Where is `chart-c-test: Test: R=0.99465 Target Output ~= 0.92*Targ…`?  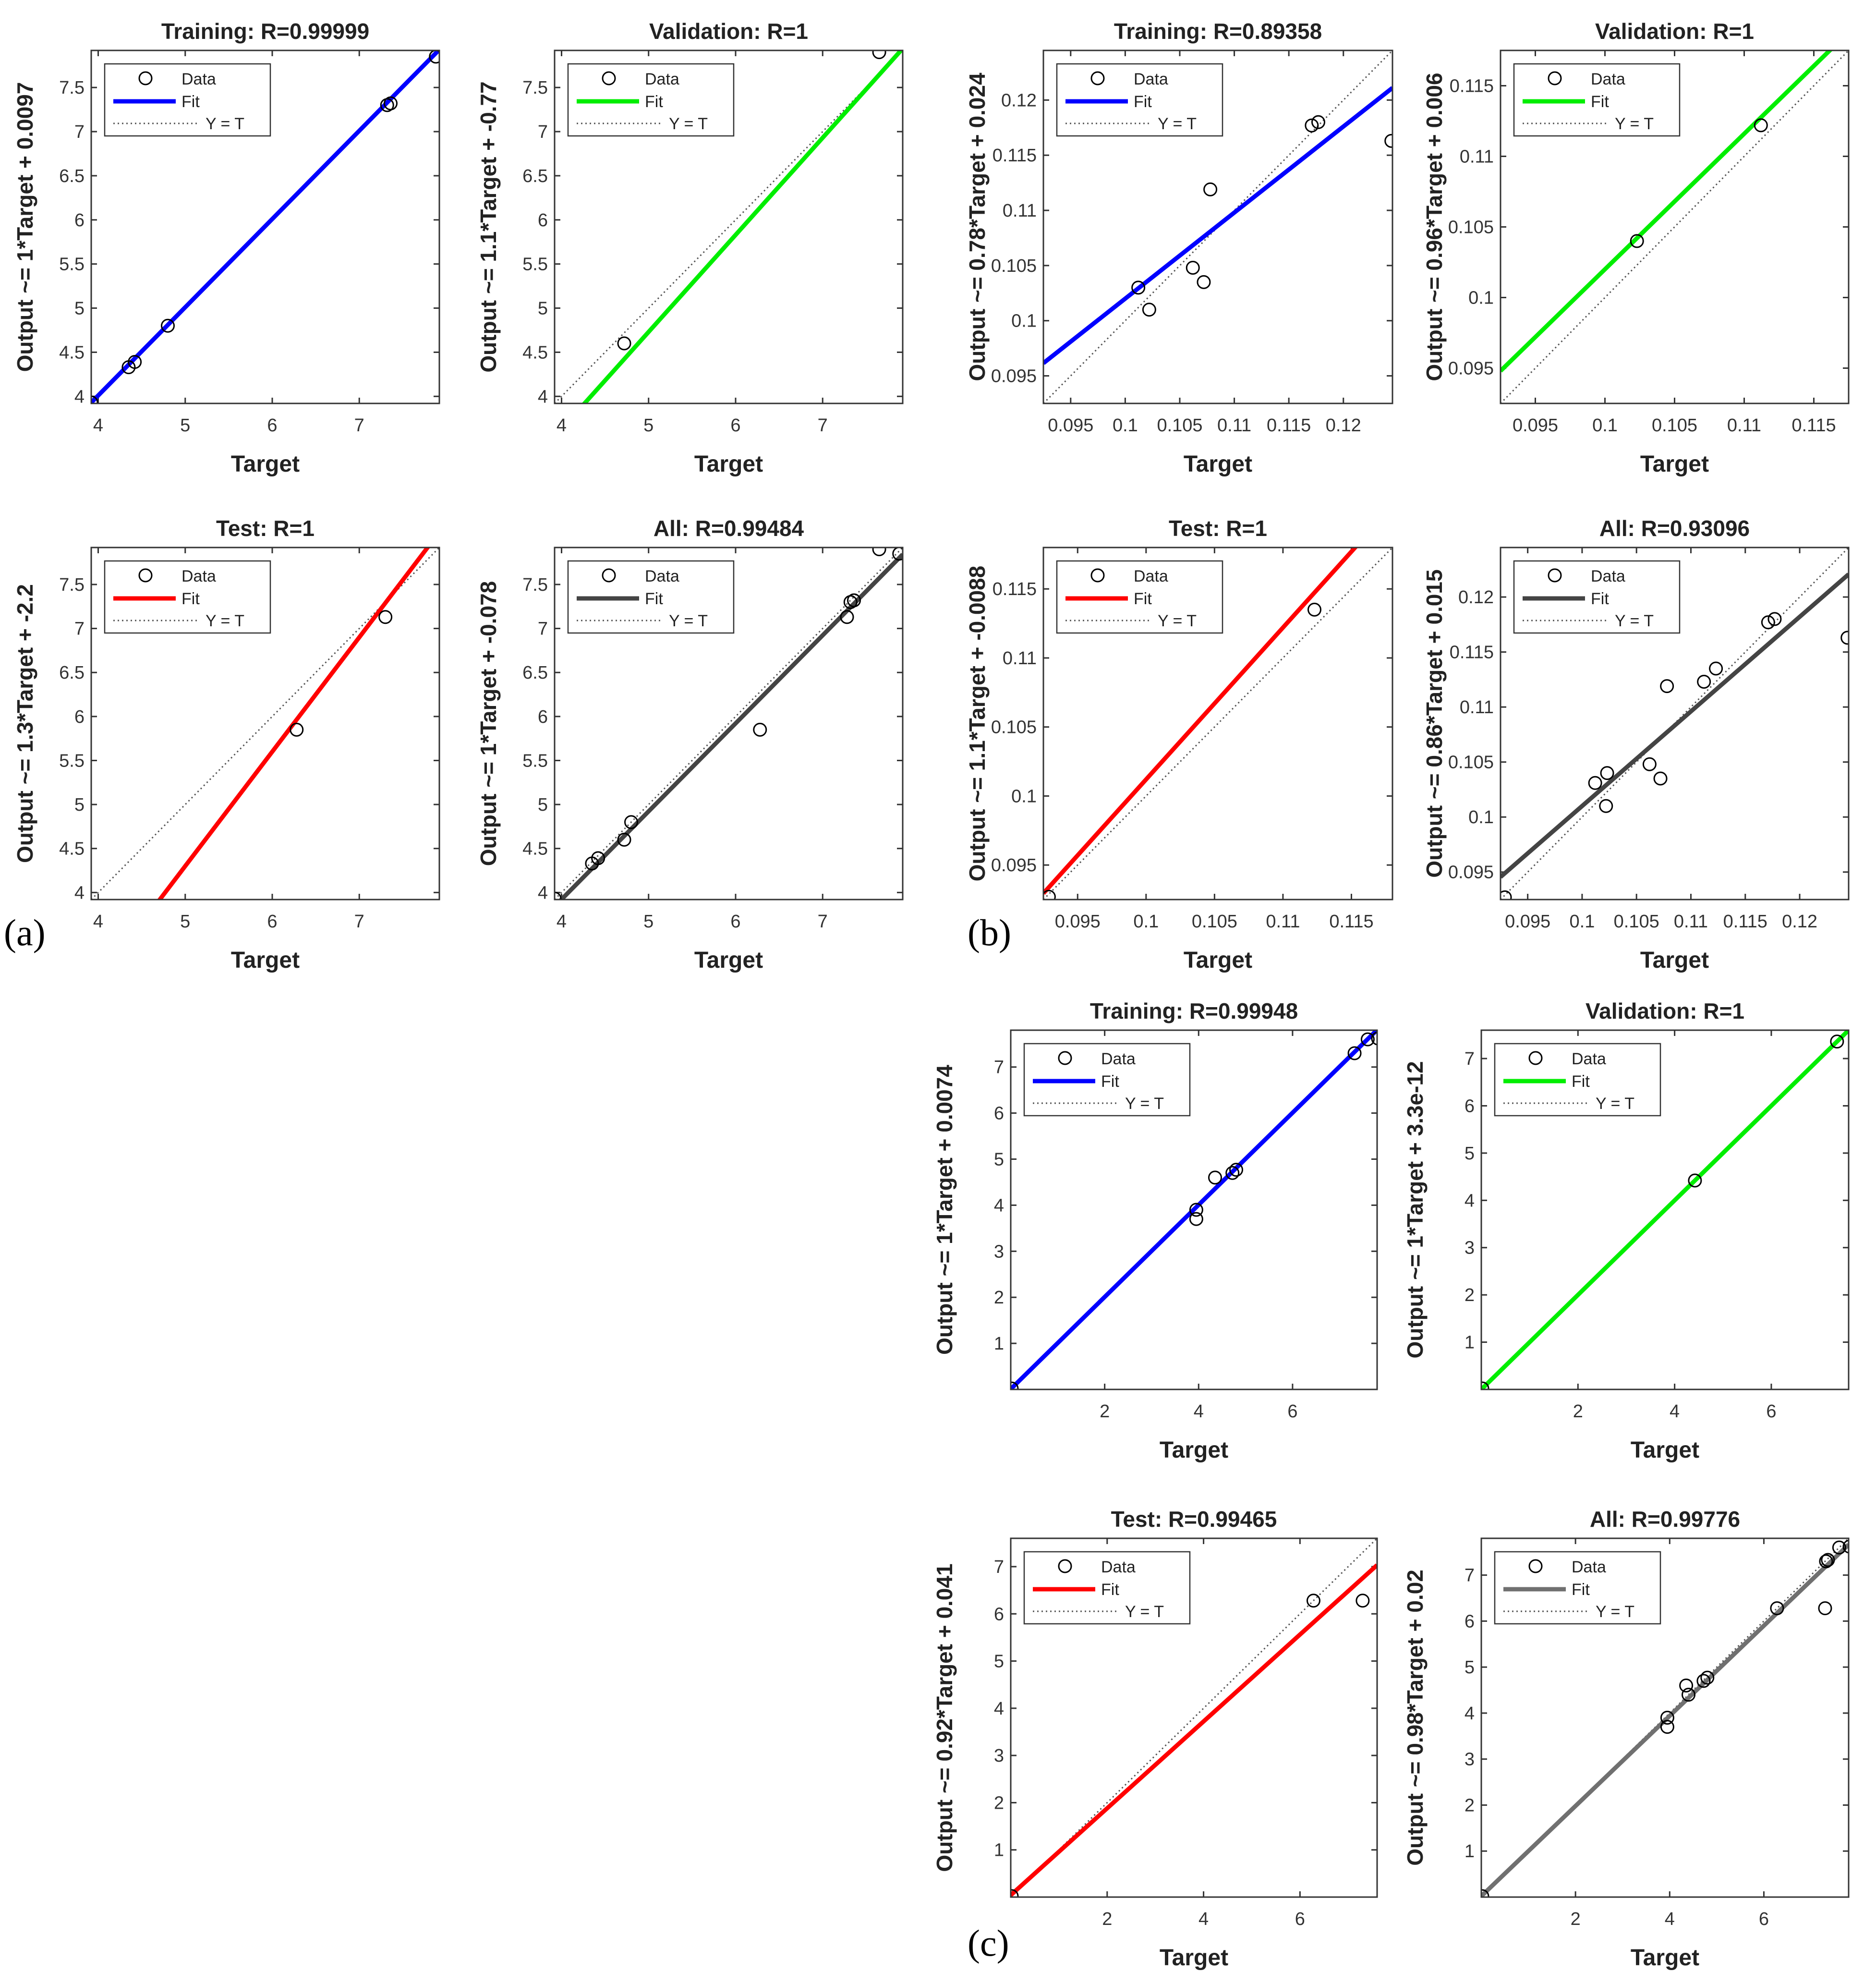
chart-c-test: Test: R=0.99465 Target Output ~= 0.92*Targ… is located at coordinates (1155, 1739).